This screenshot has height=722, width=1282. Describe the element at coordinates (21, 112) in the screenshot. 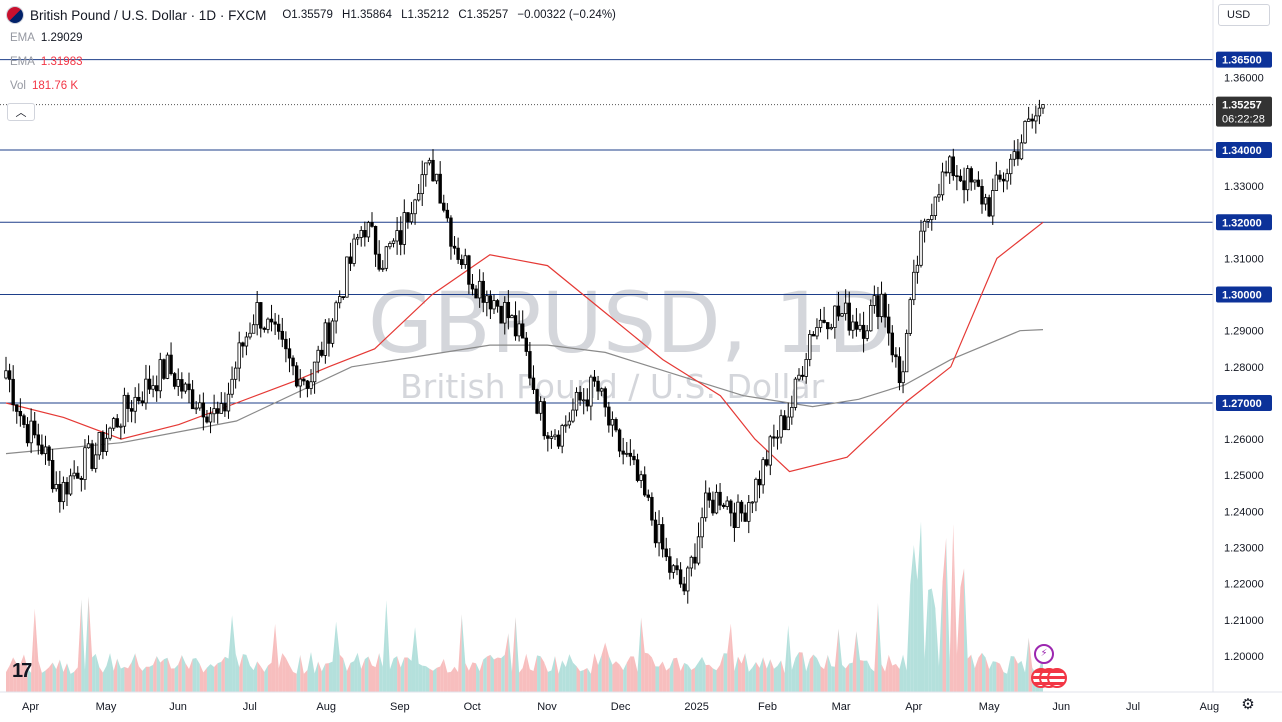

I see `collapse-indicators-button: ︿` at that location.